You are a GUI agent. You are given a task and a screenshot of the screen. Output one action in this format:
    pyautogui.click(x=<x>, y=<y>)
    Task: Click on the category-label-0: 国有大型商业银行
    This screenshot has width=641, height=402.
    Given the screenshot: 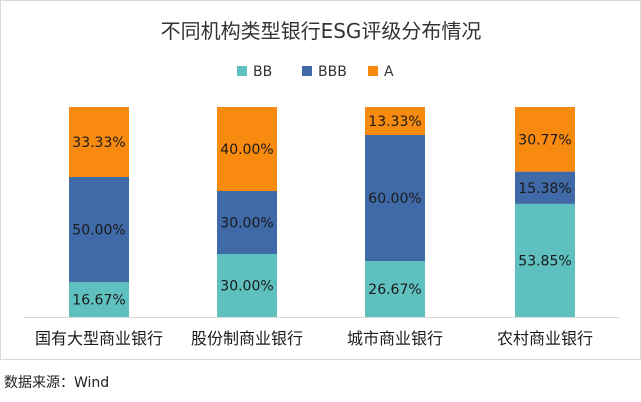 What is the action you would take?
    pyautogui.click(x=99, y=338)
    